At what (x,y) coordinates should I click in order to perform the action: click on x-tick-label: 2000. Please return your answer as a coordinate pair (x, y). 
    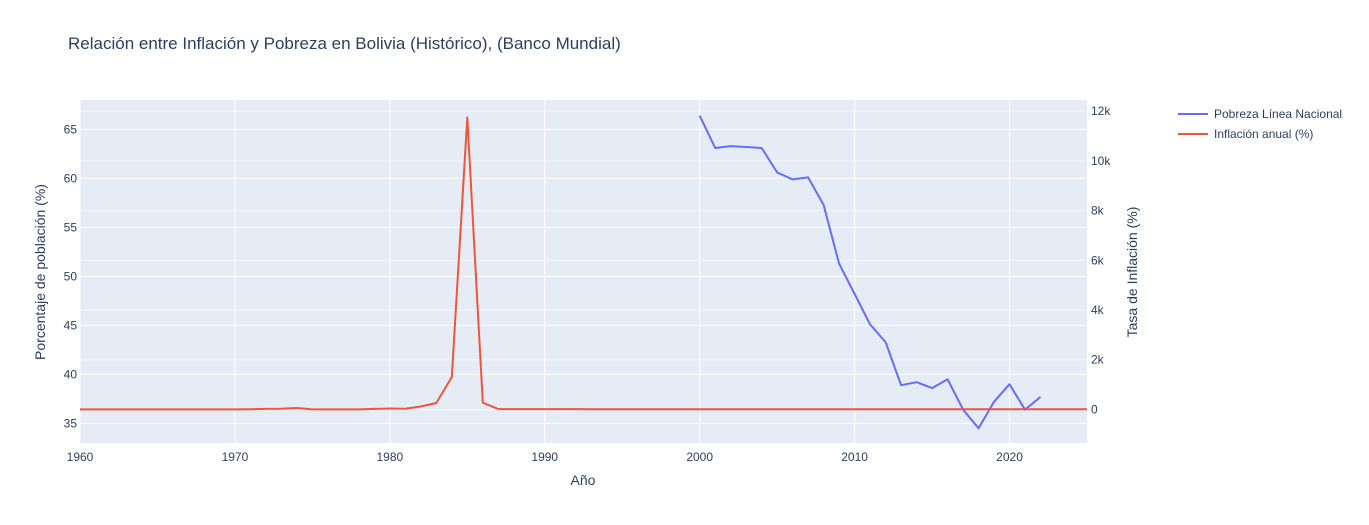
    Looking at the image, I should click on (699, 457).